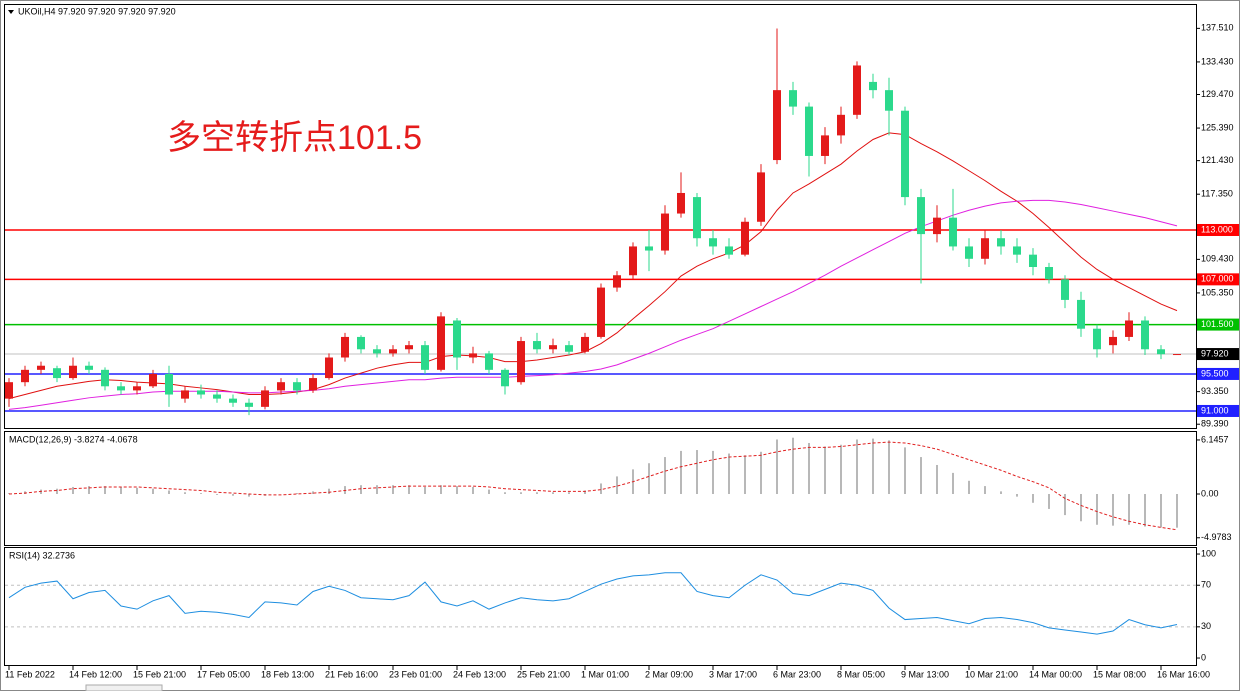 This screenshot has width=1240, height=691. What do you see at coordinates (1206, 585) in the screenshot?
I see `y-tick-label: 70` at bounding box center [1206, 585].